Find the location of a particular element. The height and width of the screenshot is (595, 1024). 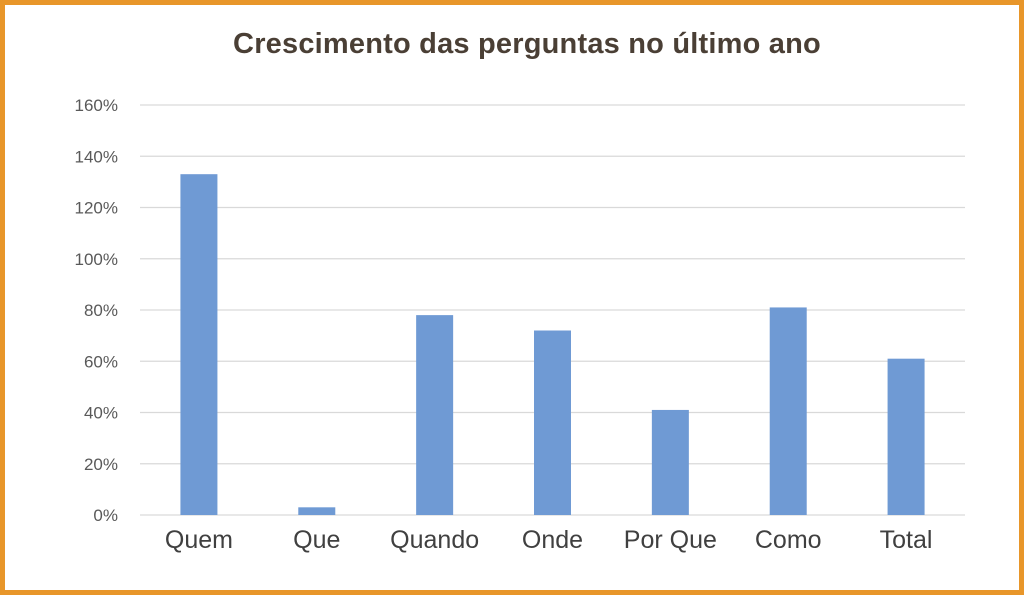

bar-por-que is located at coordinates (670, 462).